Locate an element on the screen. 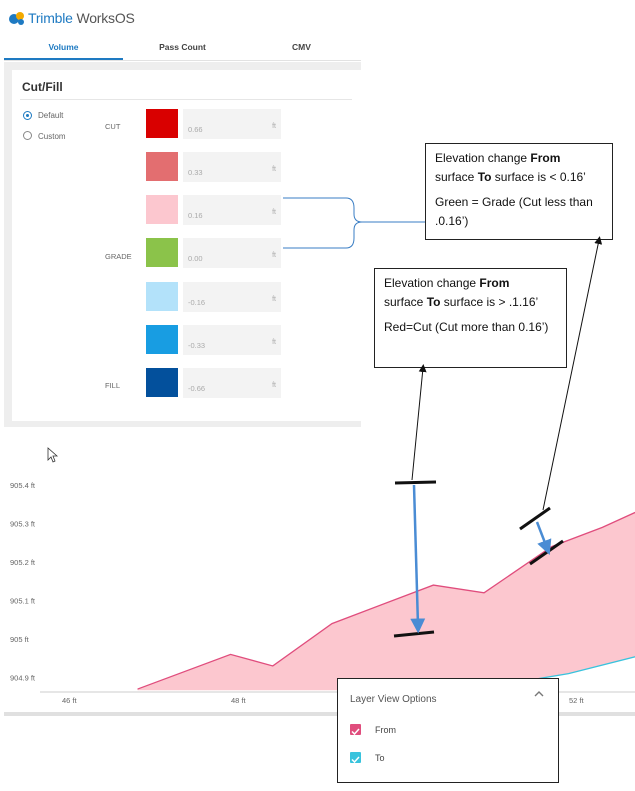  y-tick-label: 905.1 ft is located at coordinates (23, 601).